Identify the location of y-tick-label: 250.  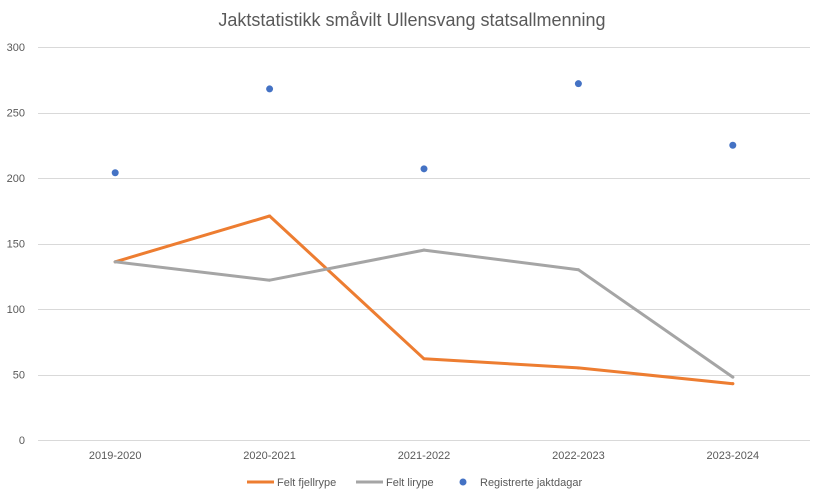
(16, 114).